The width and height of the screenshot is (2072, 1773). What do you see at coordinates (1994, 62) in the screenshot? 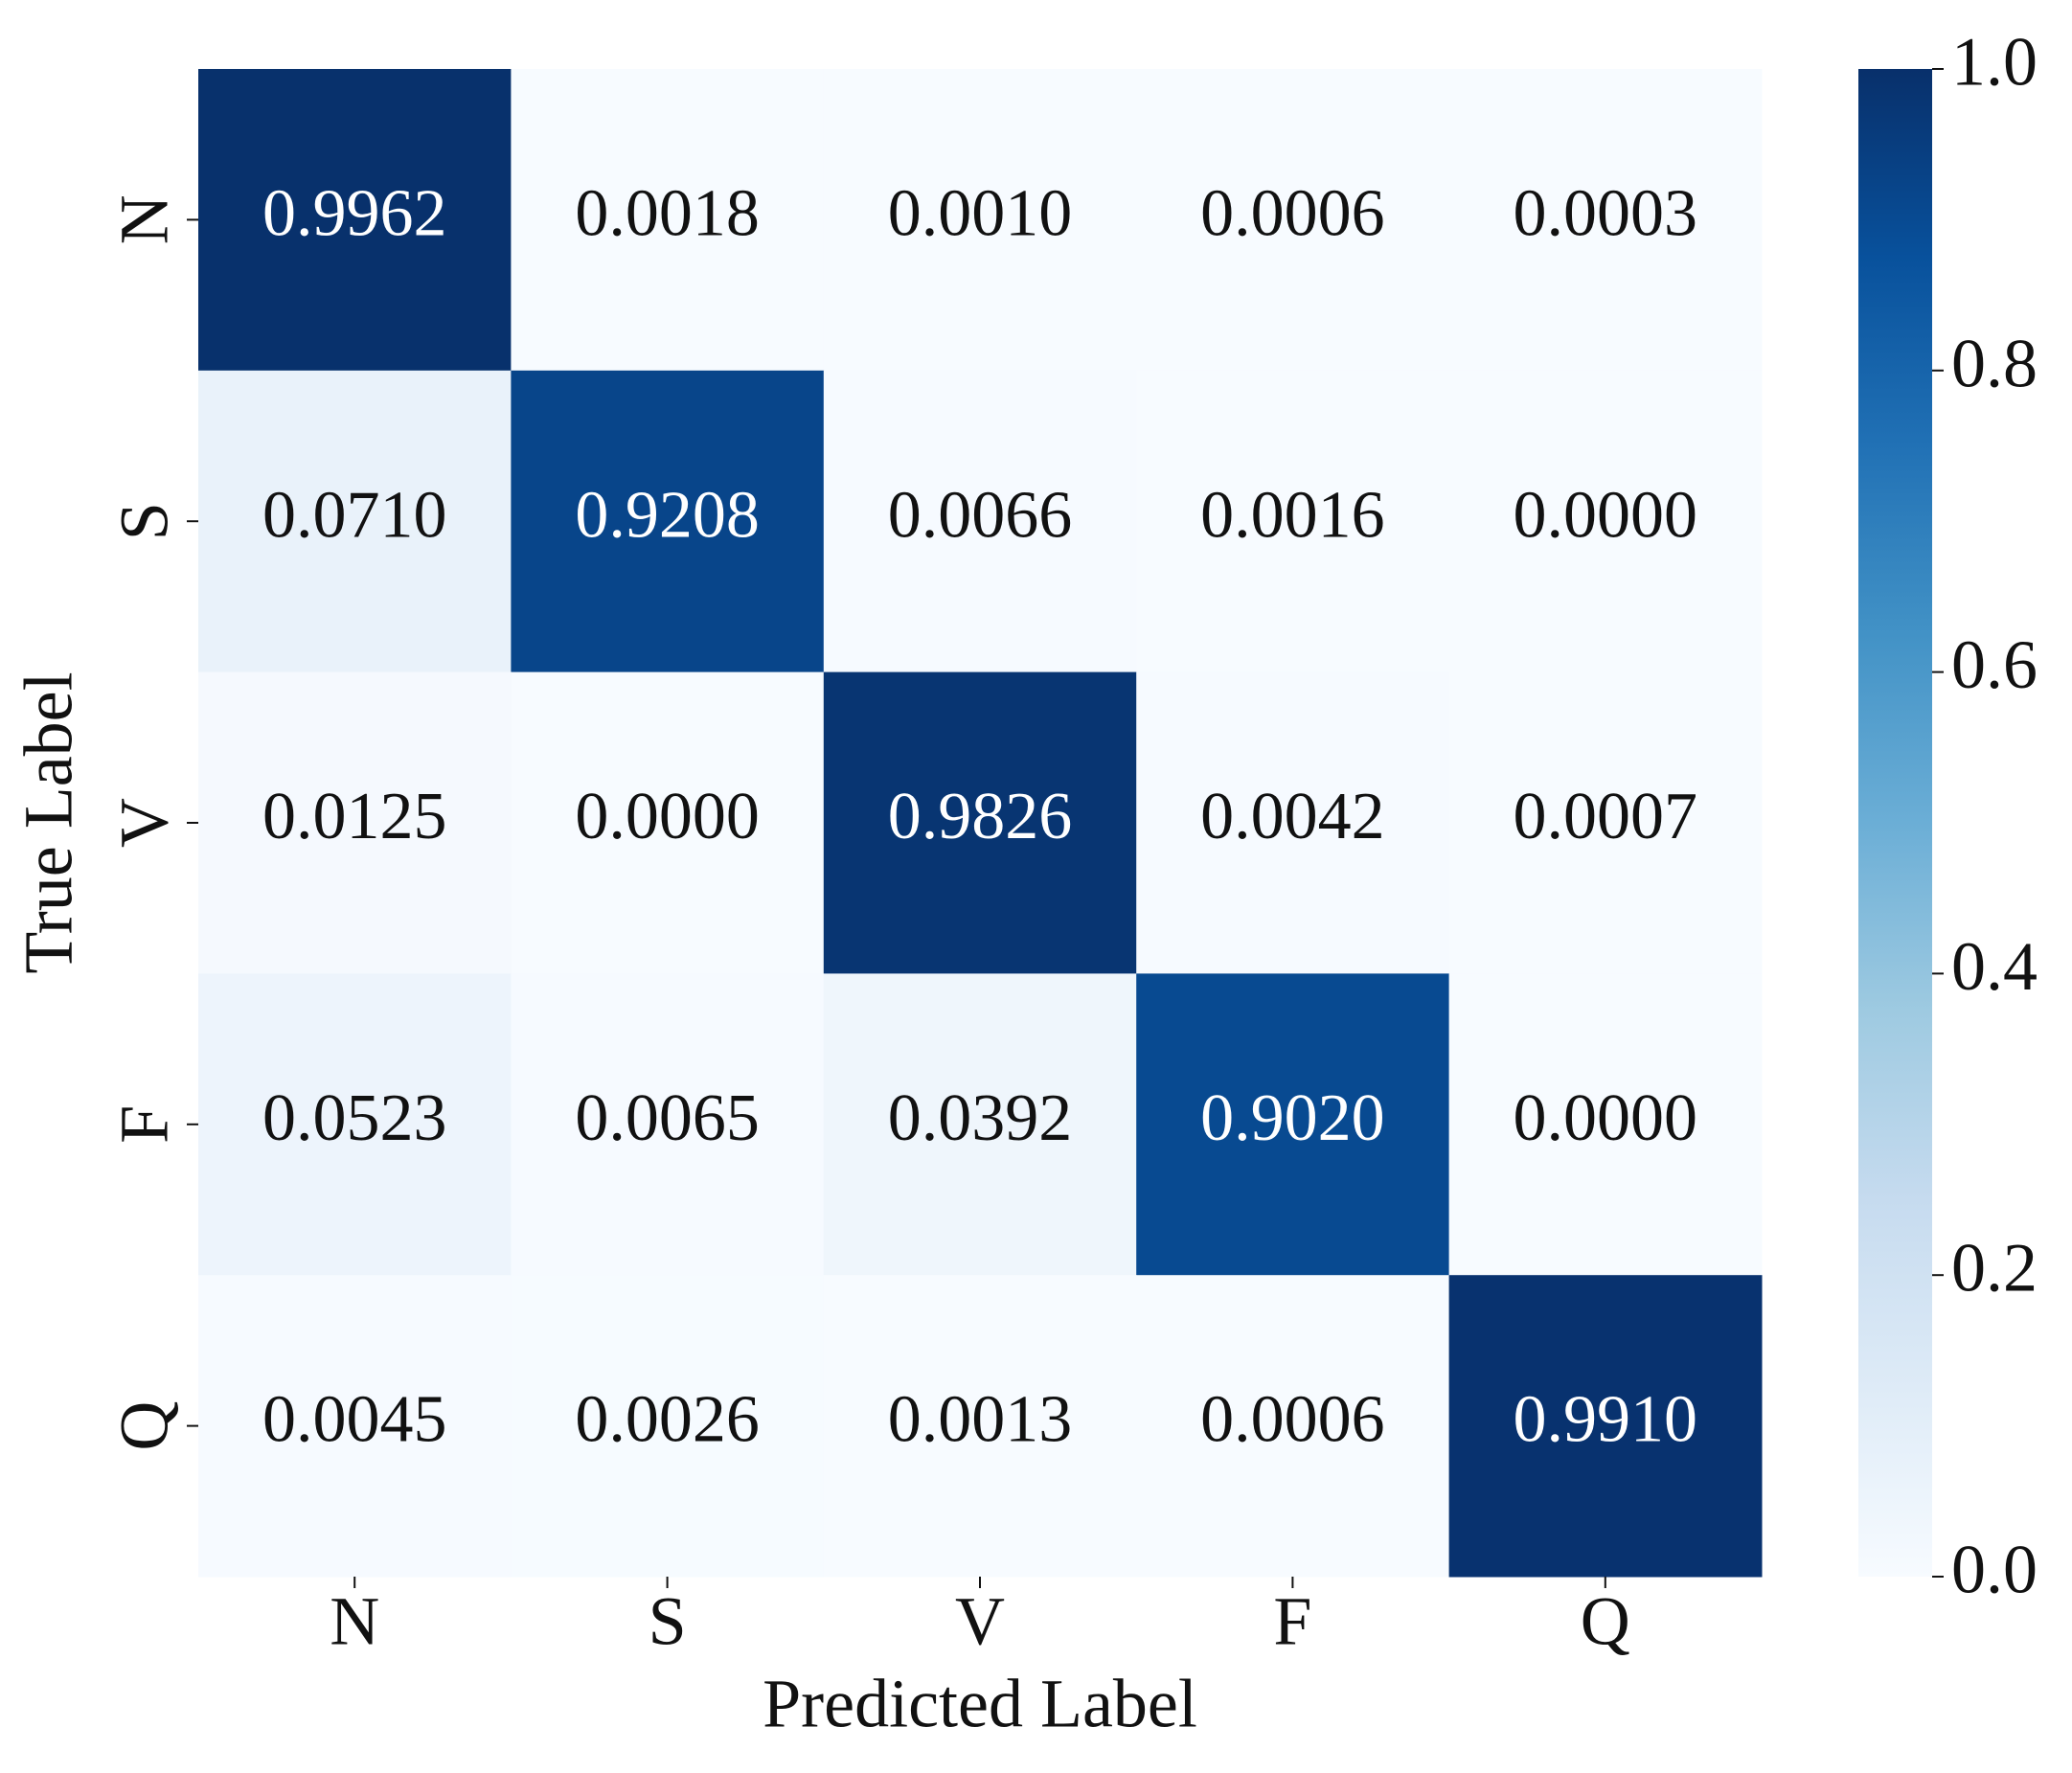
I see `colorbar-tick-label: 1.0` at bounding box center [1994, 62].